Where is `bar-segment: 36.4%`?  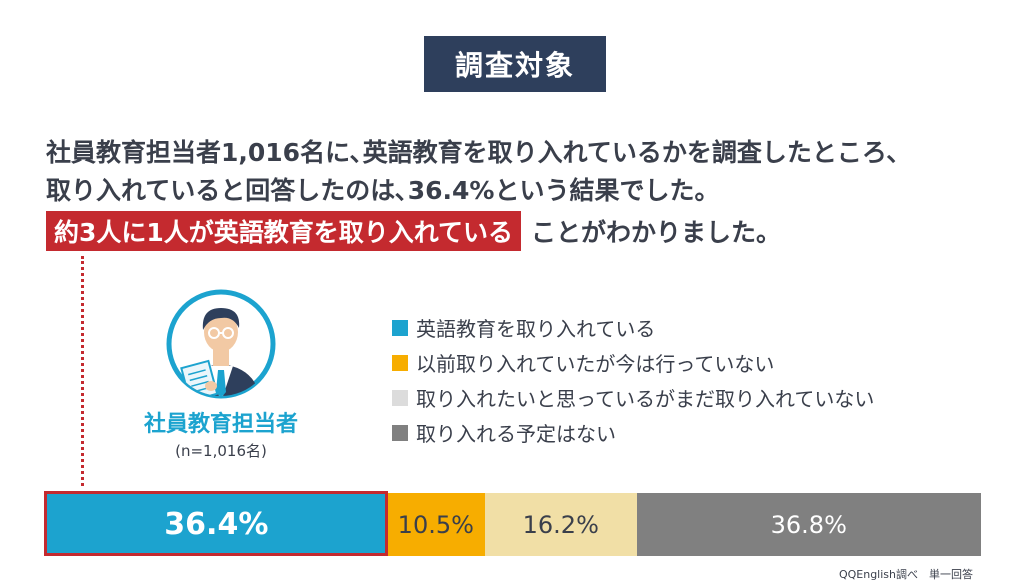
bar-segment: 36.4% is located at coordinates (216, 524).